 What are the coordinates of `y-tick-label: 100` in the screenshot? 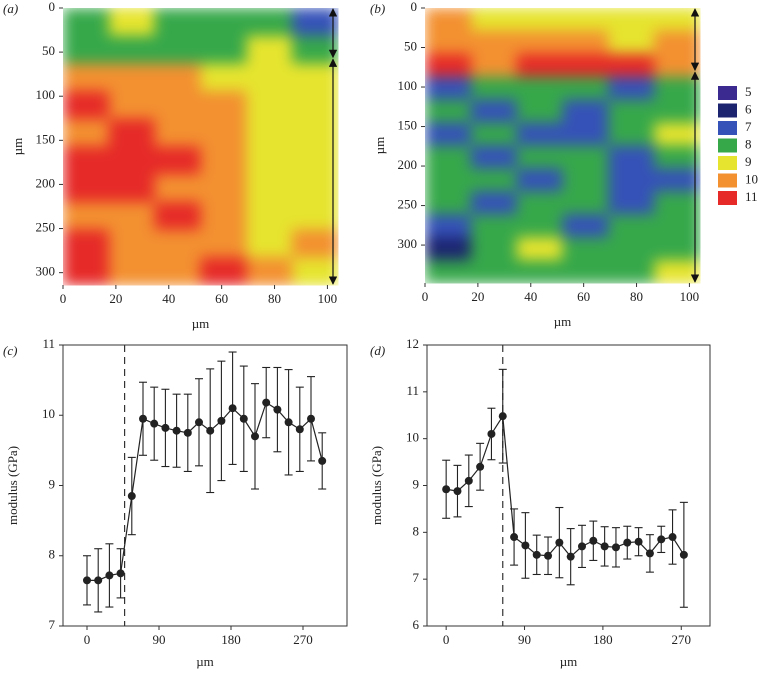 It's located at (408, 85).